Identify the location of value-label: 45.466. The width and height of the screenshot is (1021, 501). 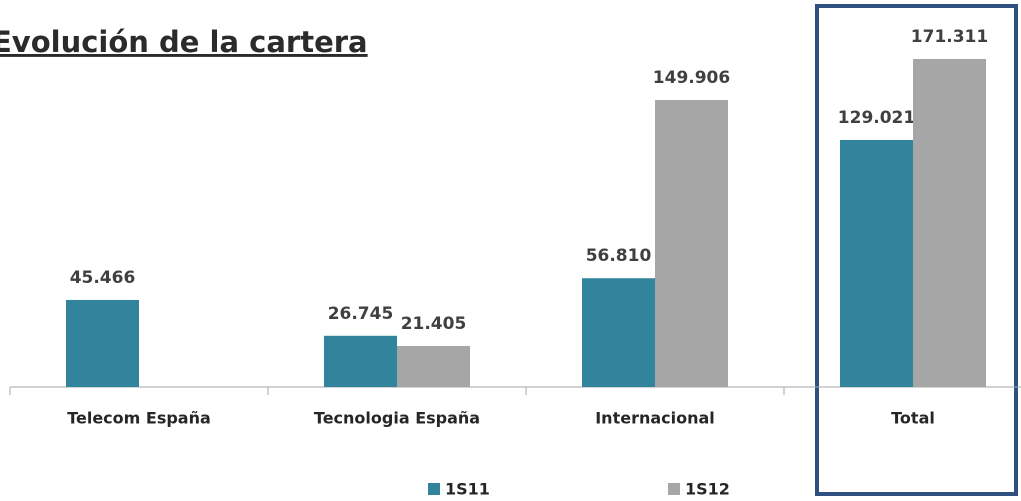
(103, 278).